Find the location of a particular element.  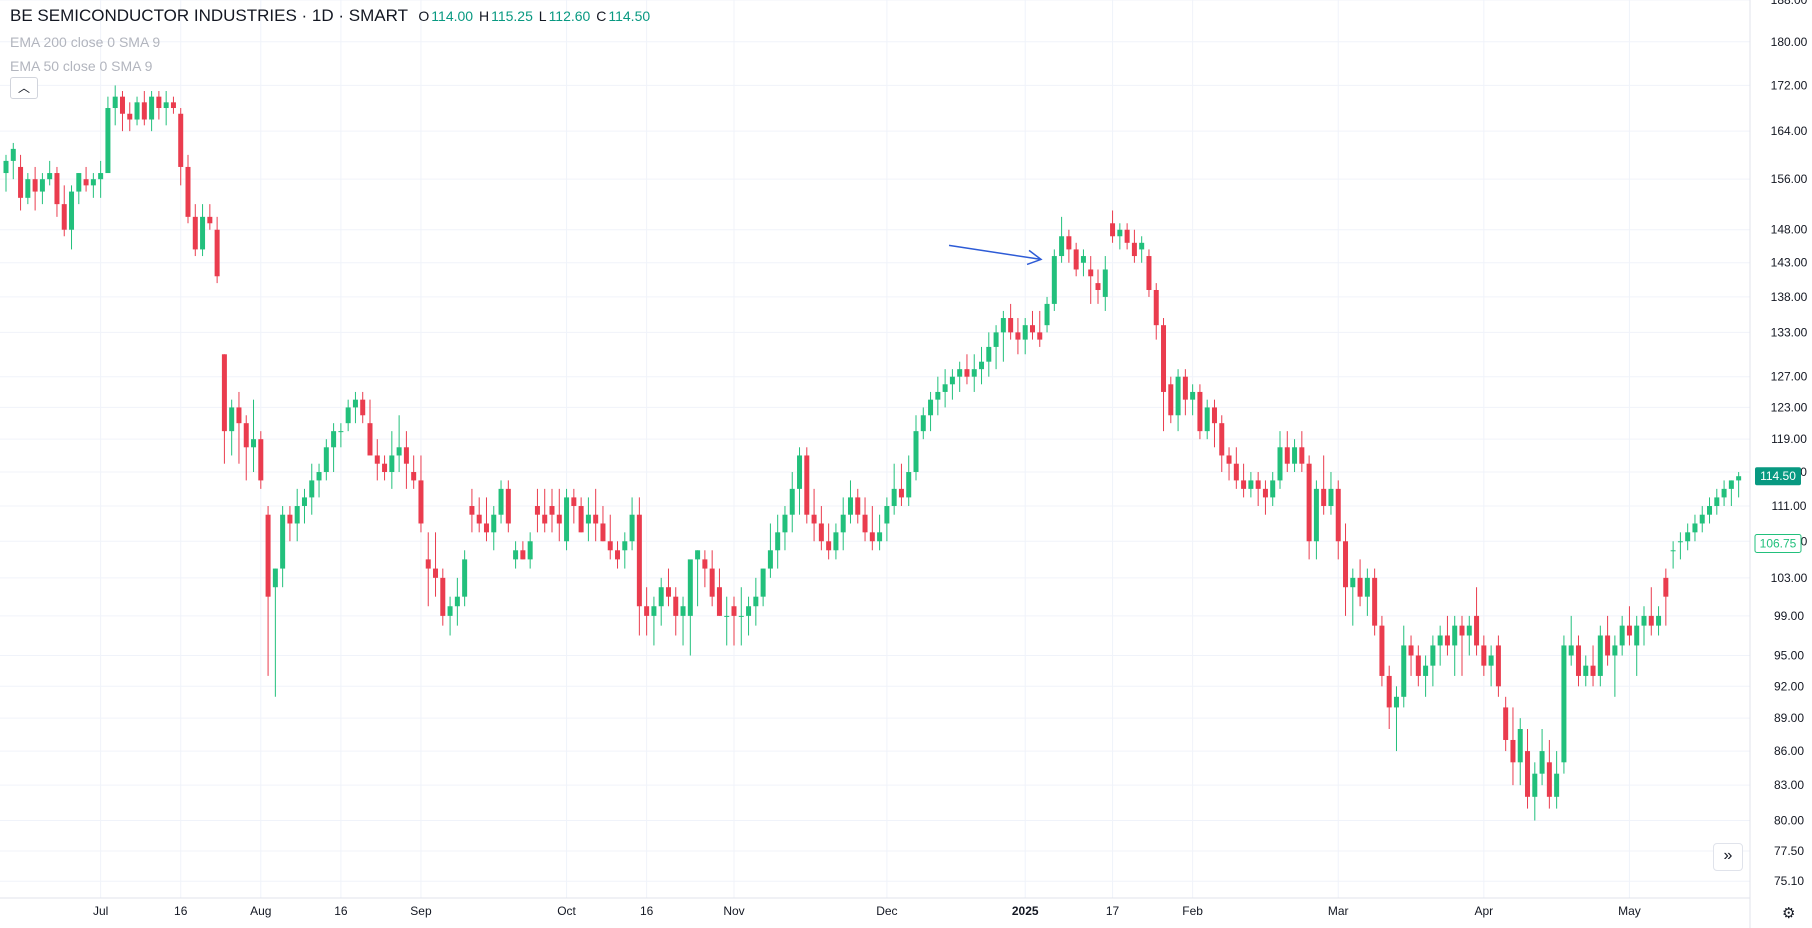

annotation-arrow-line is located at coordinates (995, 252).